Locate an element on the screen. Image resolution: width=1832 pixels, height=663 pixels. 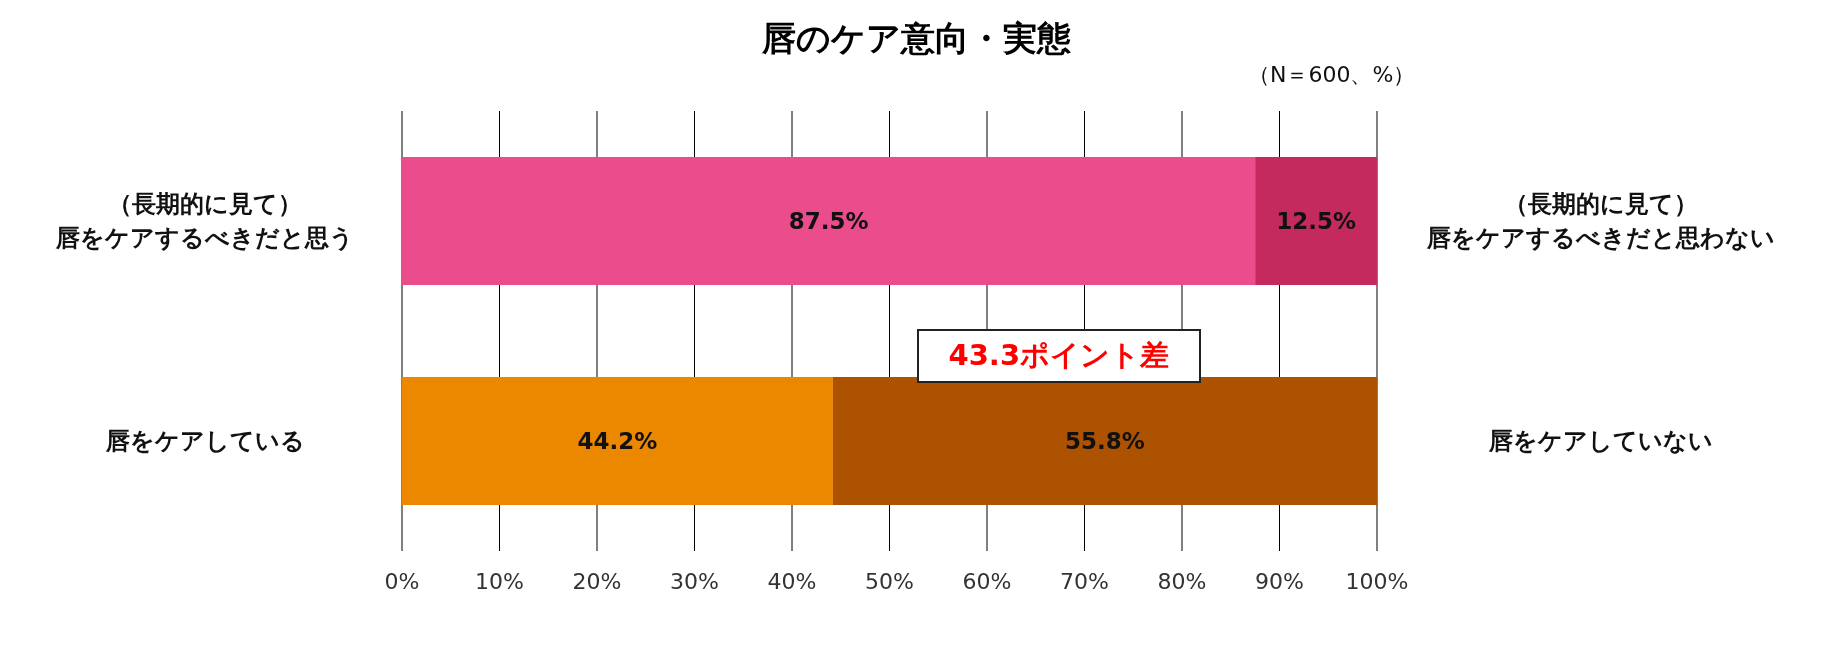
x-tick-label: 90% is located at coordinates (1279, 581).